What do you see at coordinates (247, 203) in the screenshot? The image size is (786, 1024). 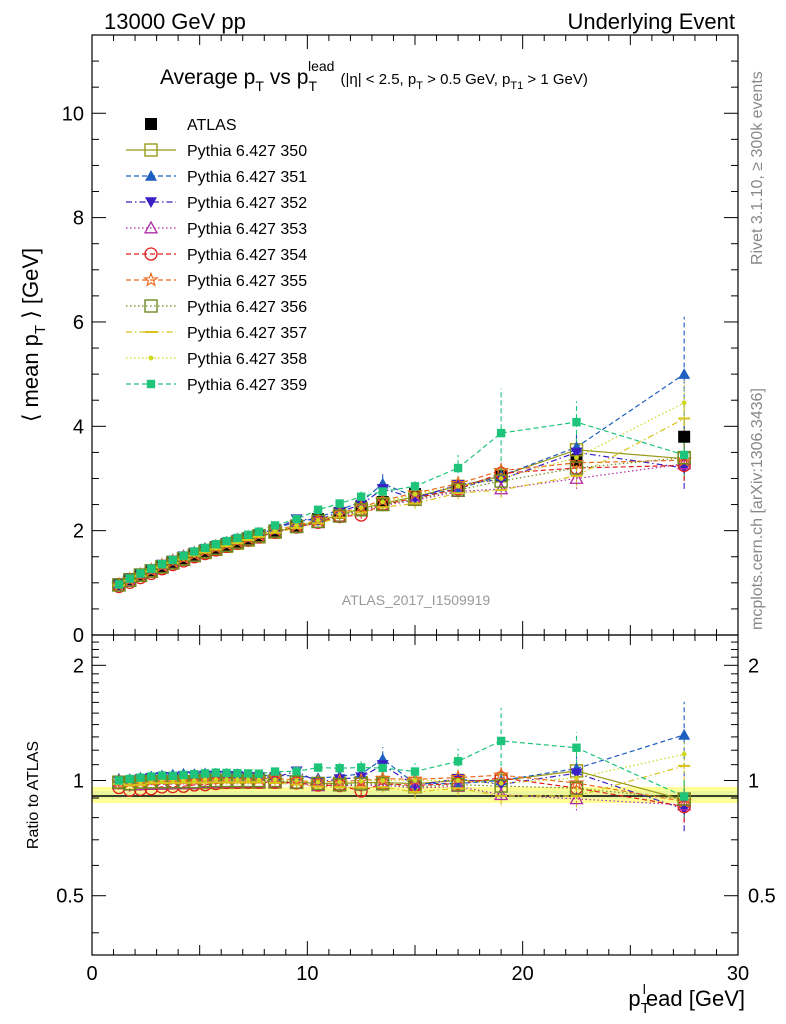 I see `legend-3-label: Pythia 6.427 352` at bounding box center [247, 203].